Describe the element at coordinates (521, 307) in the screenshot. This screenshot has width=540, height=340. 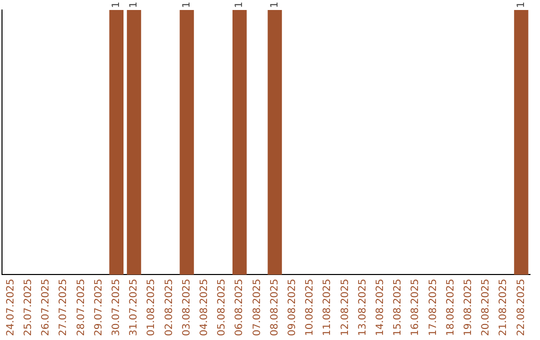
I see `x-tick-label: 22.08.2025` at that location.